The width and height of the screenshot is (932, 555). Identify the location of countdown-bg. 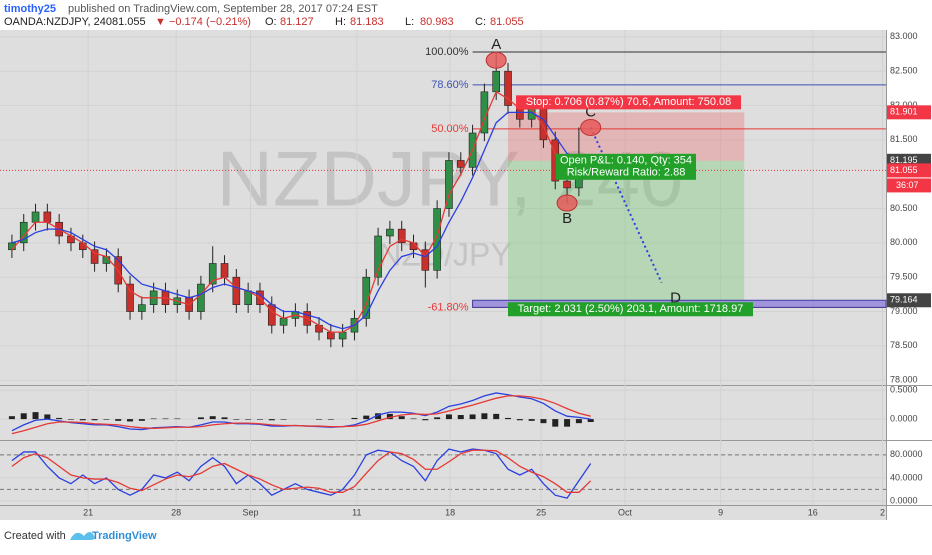
(909, 185).